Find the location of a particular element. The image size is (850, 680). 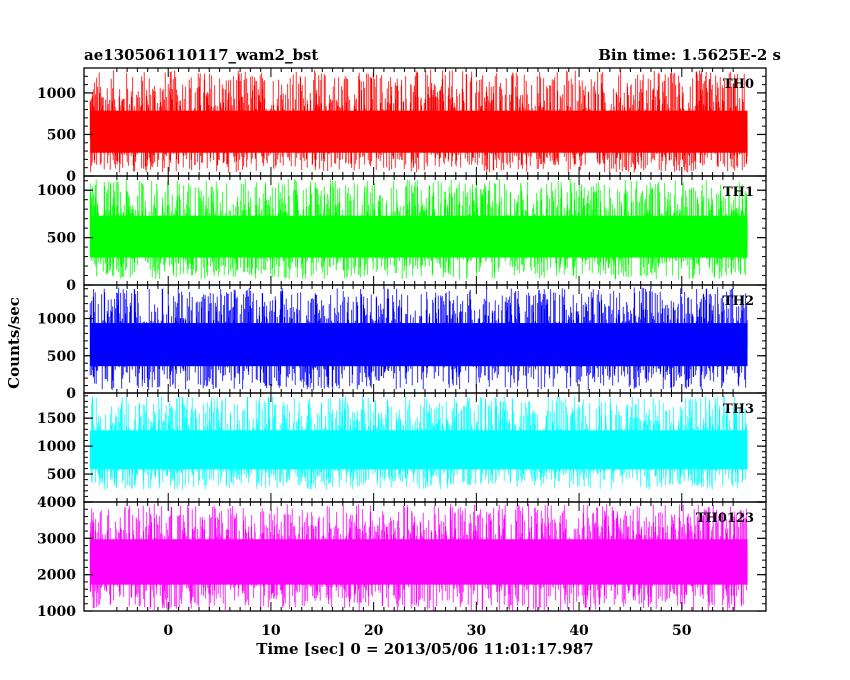

x-tick-label: 30 is located at coordinates (477, 631).